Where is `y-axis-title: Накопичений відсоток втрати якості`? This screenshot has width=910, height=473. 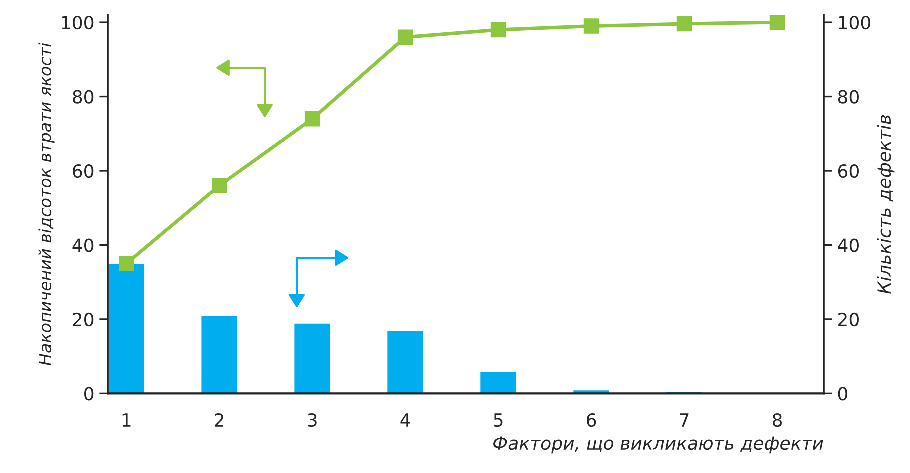 y-axis-title: Накопичений відсоток втрати якості is located at coordinates (46, 204).